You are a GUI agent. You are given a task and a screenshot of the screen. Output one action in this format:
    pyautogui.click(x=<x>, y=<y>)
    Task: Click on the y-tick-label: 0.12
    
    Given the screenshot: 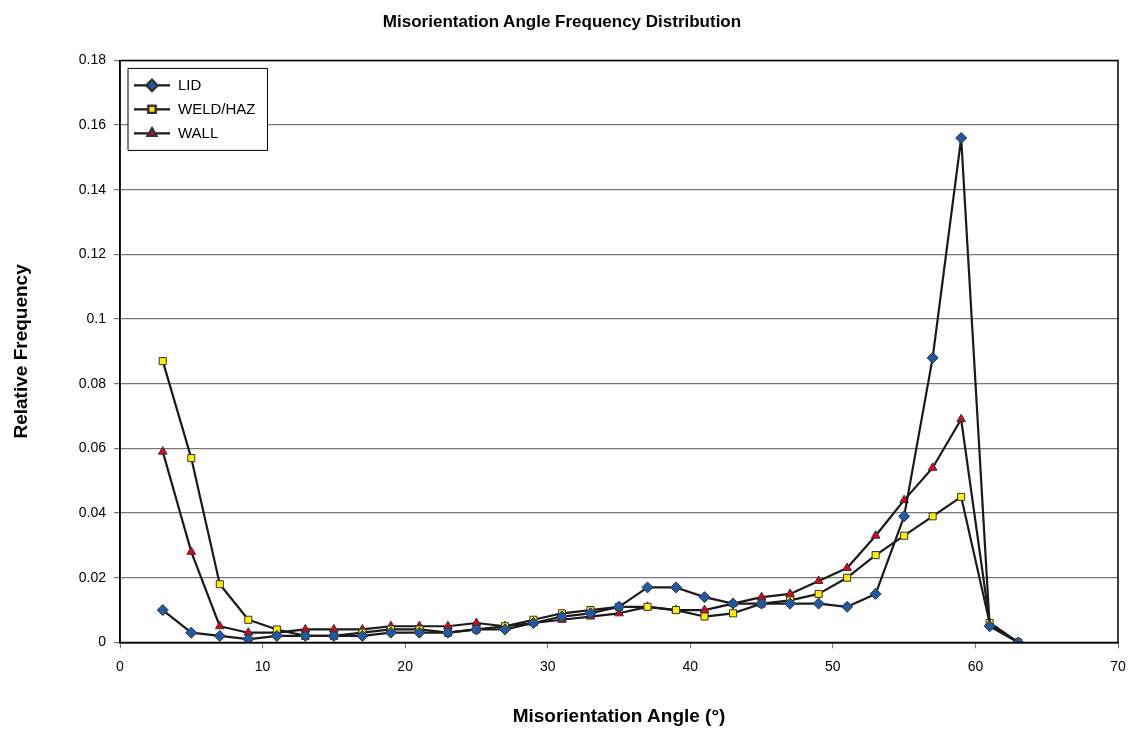 What is the action you would take?
    pyautogui.click(x=92, y=253)
    